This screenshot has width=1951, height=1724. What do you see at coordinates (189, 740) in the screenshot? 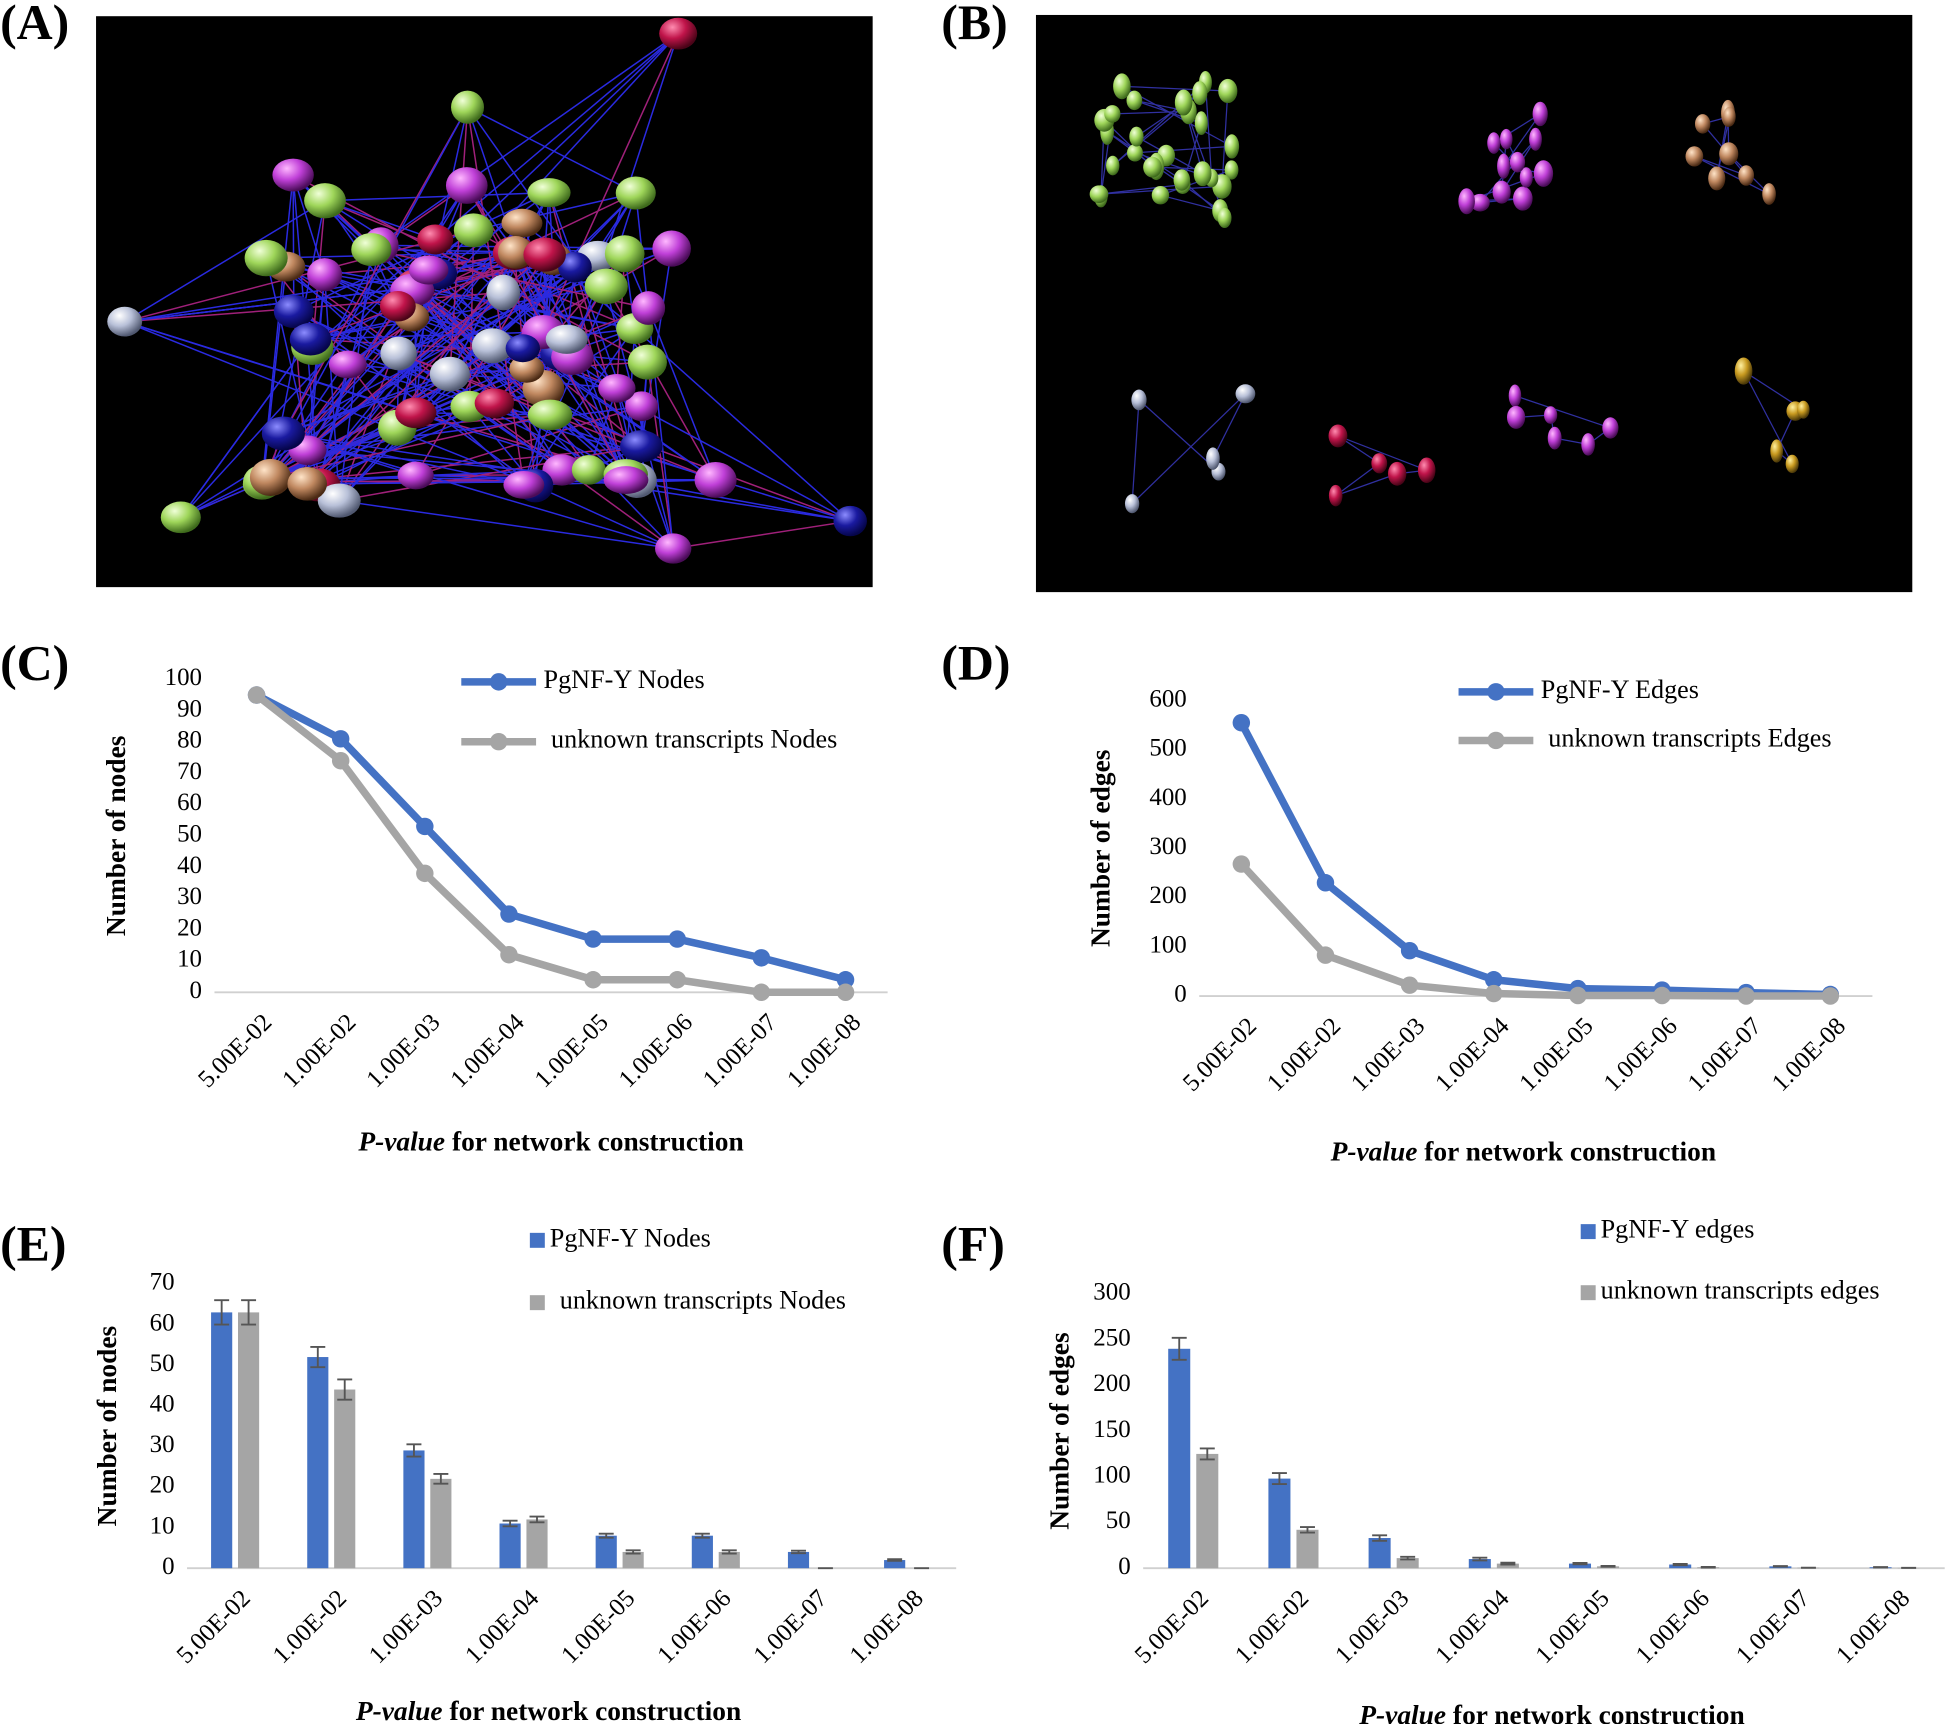
I see `y-tick-label: 80` at bounding box center [189, 740].